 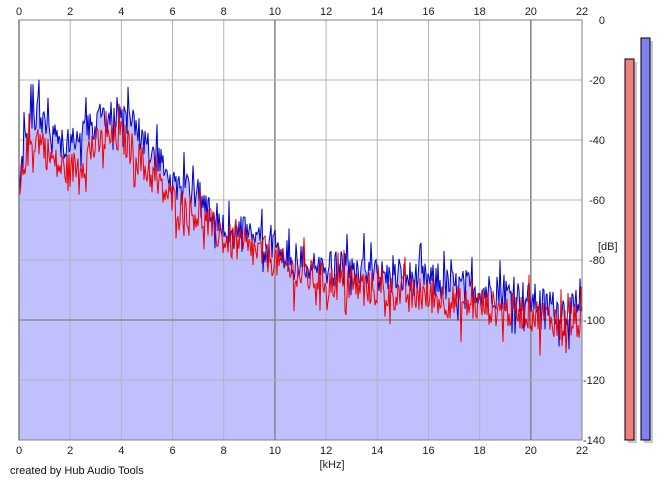 I want to click on x-tick-label-bottom: 16, so click(x=428, y=451).